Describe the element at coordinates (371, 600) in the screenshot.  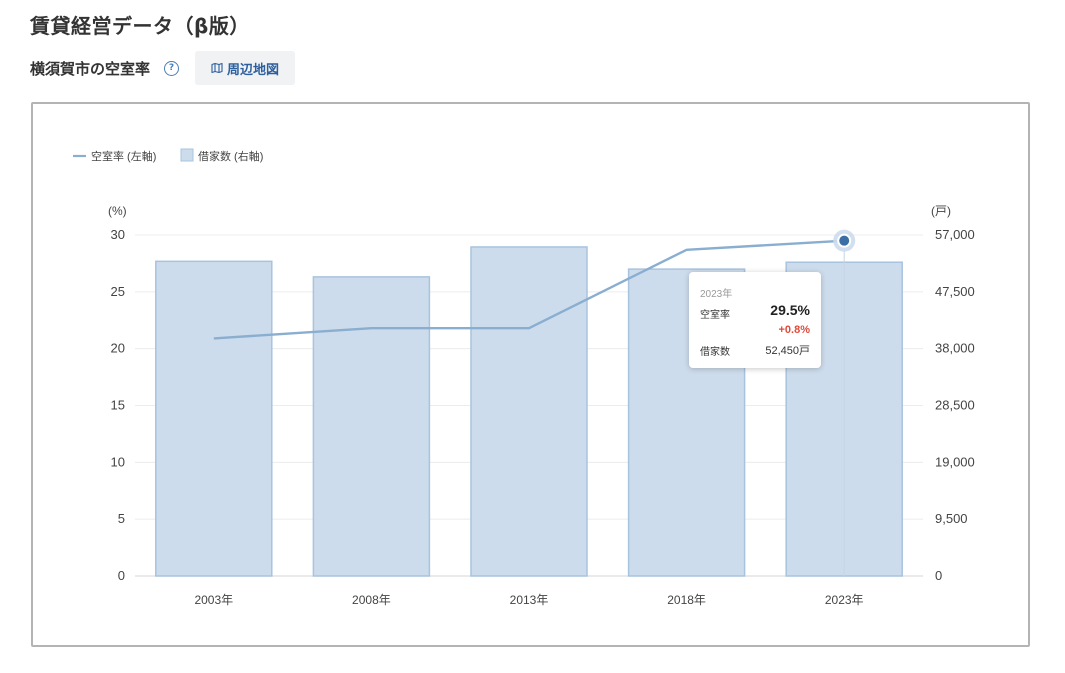
I see `x-tick-label: 2008年` at that location.